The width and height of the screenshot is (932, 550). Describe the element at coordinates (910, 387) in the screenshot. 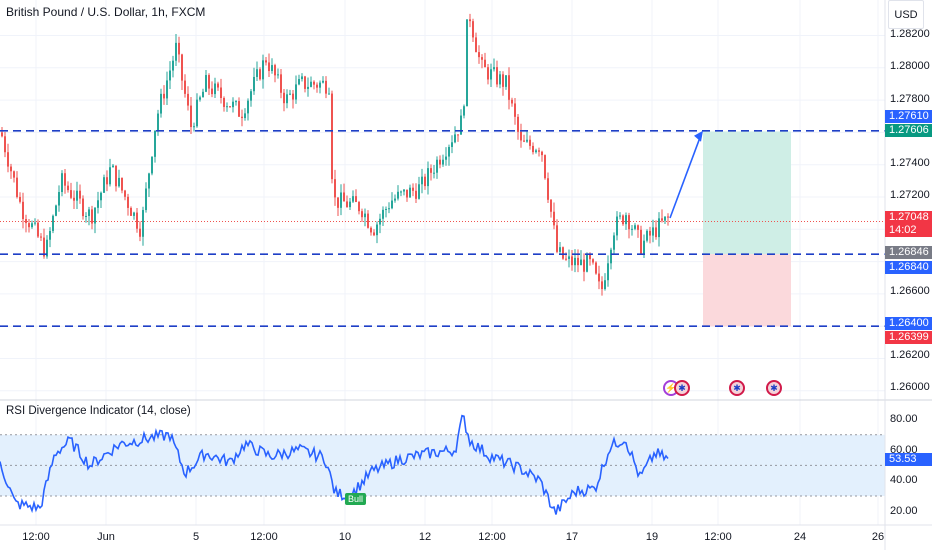

I see `y-tick-label: 1.26000` at that location.